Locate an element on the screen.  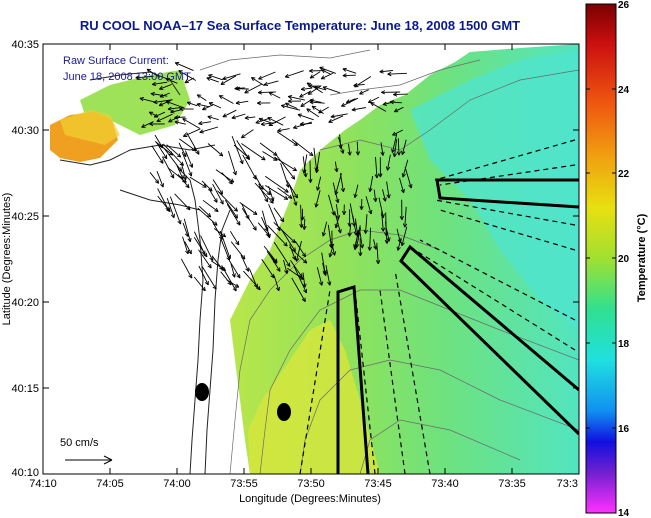
scale-label: 50 cm/s is located at coordinates (79, 443).